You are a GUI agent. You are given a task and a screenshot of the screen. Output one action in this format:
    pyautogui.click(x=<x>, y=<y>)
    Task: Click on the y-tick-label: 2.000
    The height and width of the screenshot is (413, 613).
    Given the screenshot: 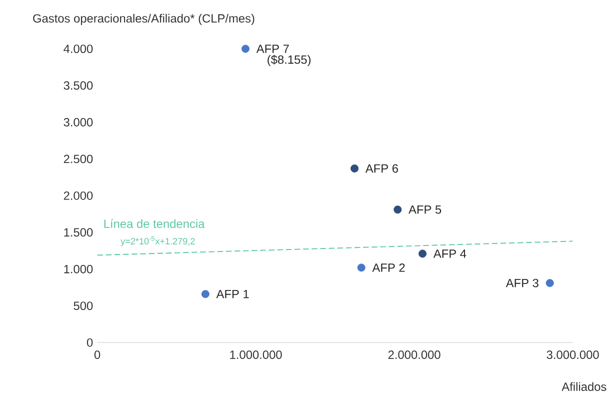 What is the action you would take?
    pyautogui.click(x=78, y=195)
    